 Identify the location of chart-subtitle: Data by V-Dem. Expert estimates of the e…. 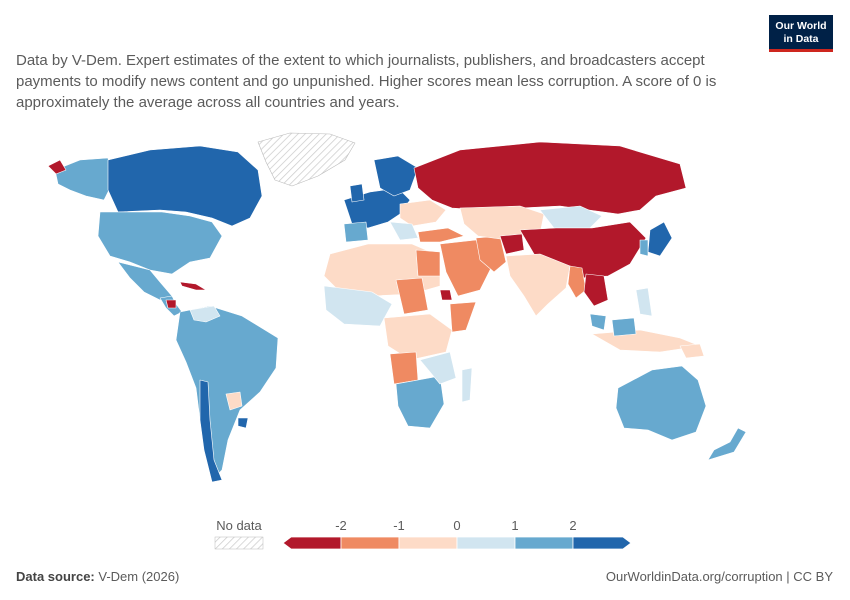
(366, 81).